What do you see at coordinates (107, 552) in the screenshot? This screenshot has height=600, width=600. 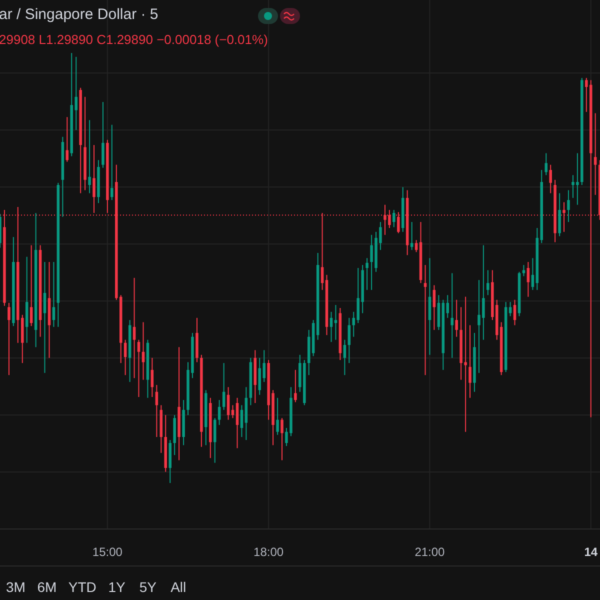 I see `x-tick-label: 15:00` at bounding box center [107, 552].